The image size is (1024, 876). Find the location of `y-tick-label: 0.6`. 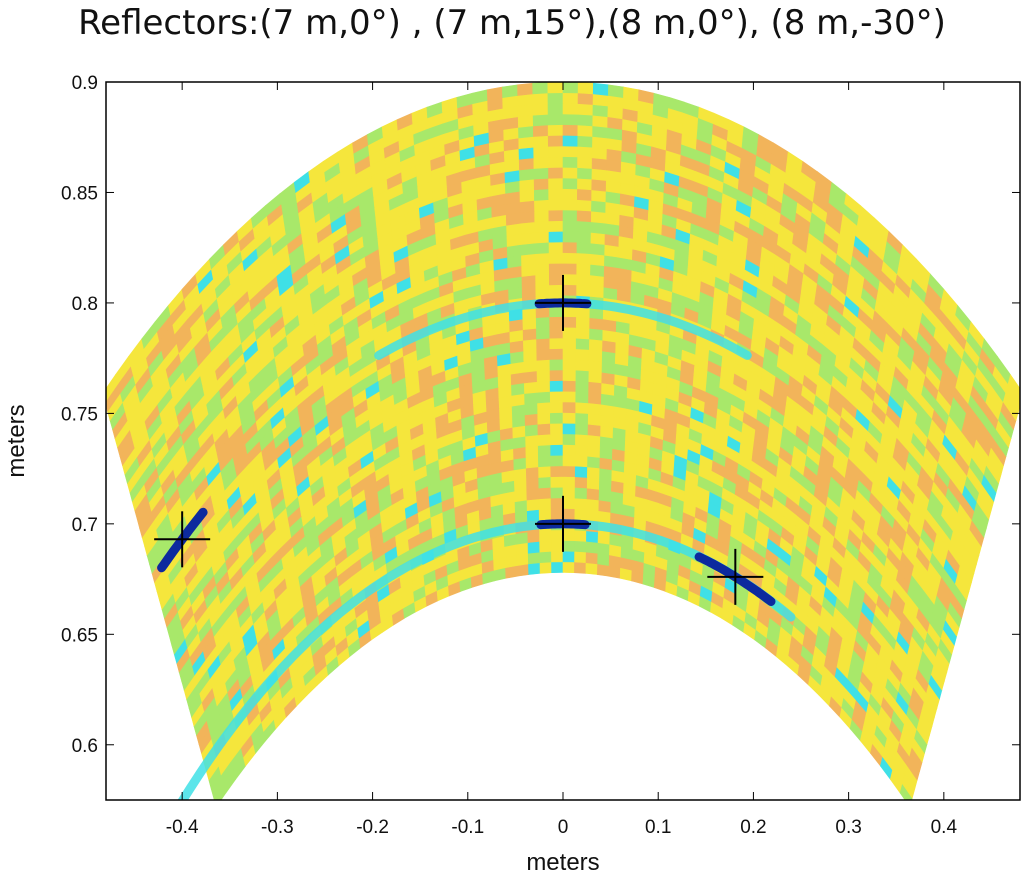

y-tick-label: 0.6 is located at coordinates (85, 746).